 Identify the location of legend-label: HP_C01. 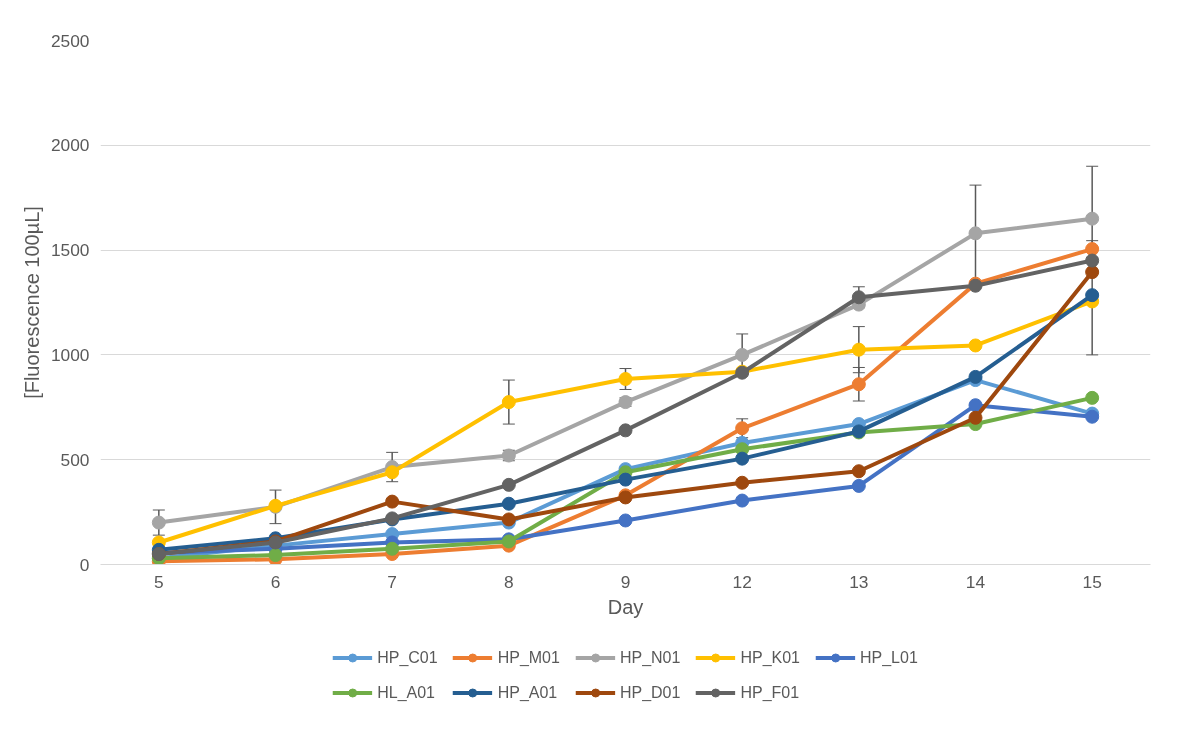
(407, 657).